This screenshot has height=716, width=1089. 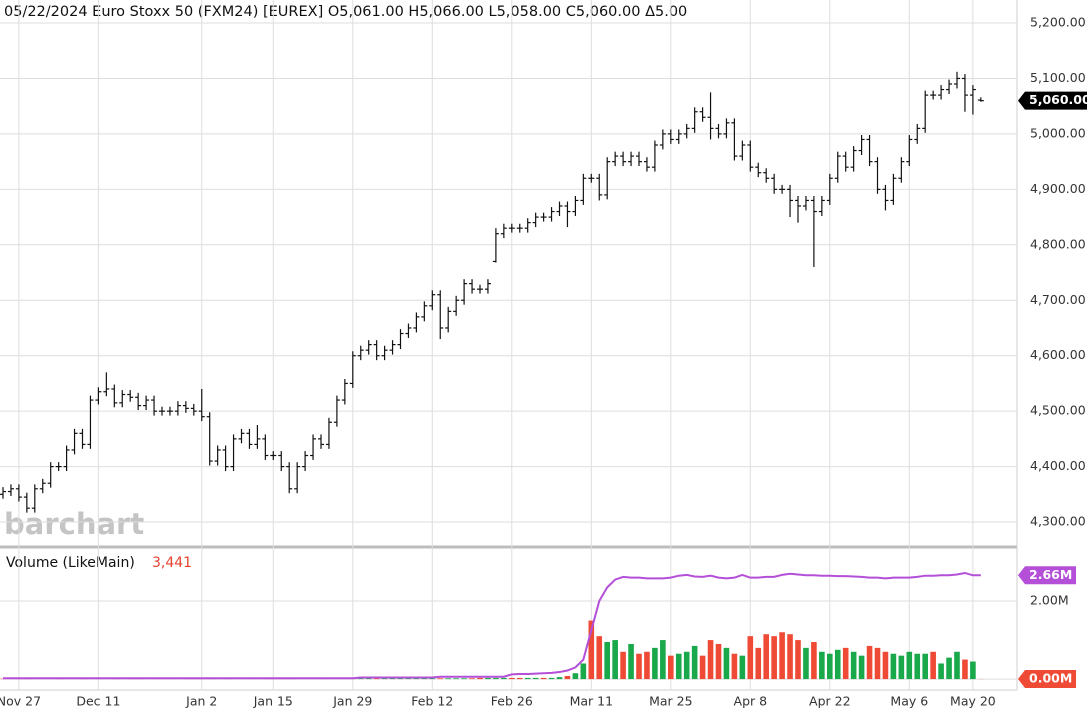 I want to click on x-tick-label: Nov 27, so click(x=20, y=701).